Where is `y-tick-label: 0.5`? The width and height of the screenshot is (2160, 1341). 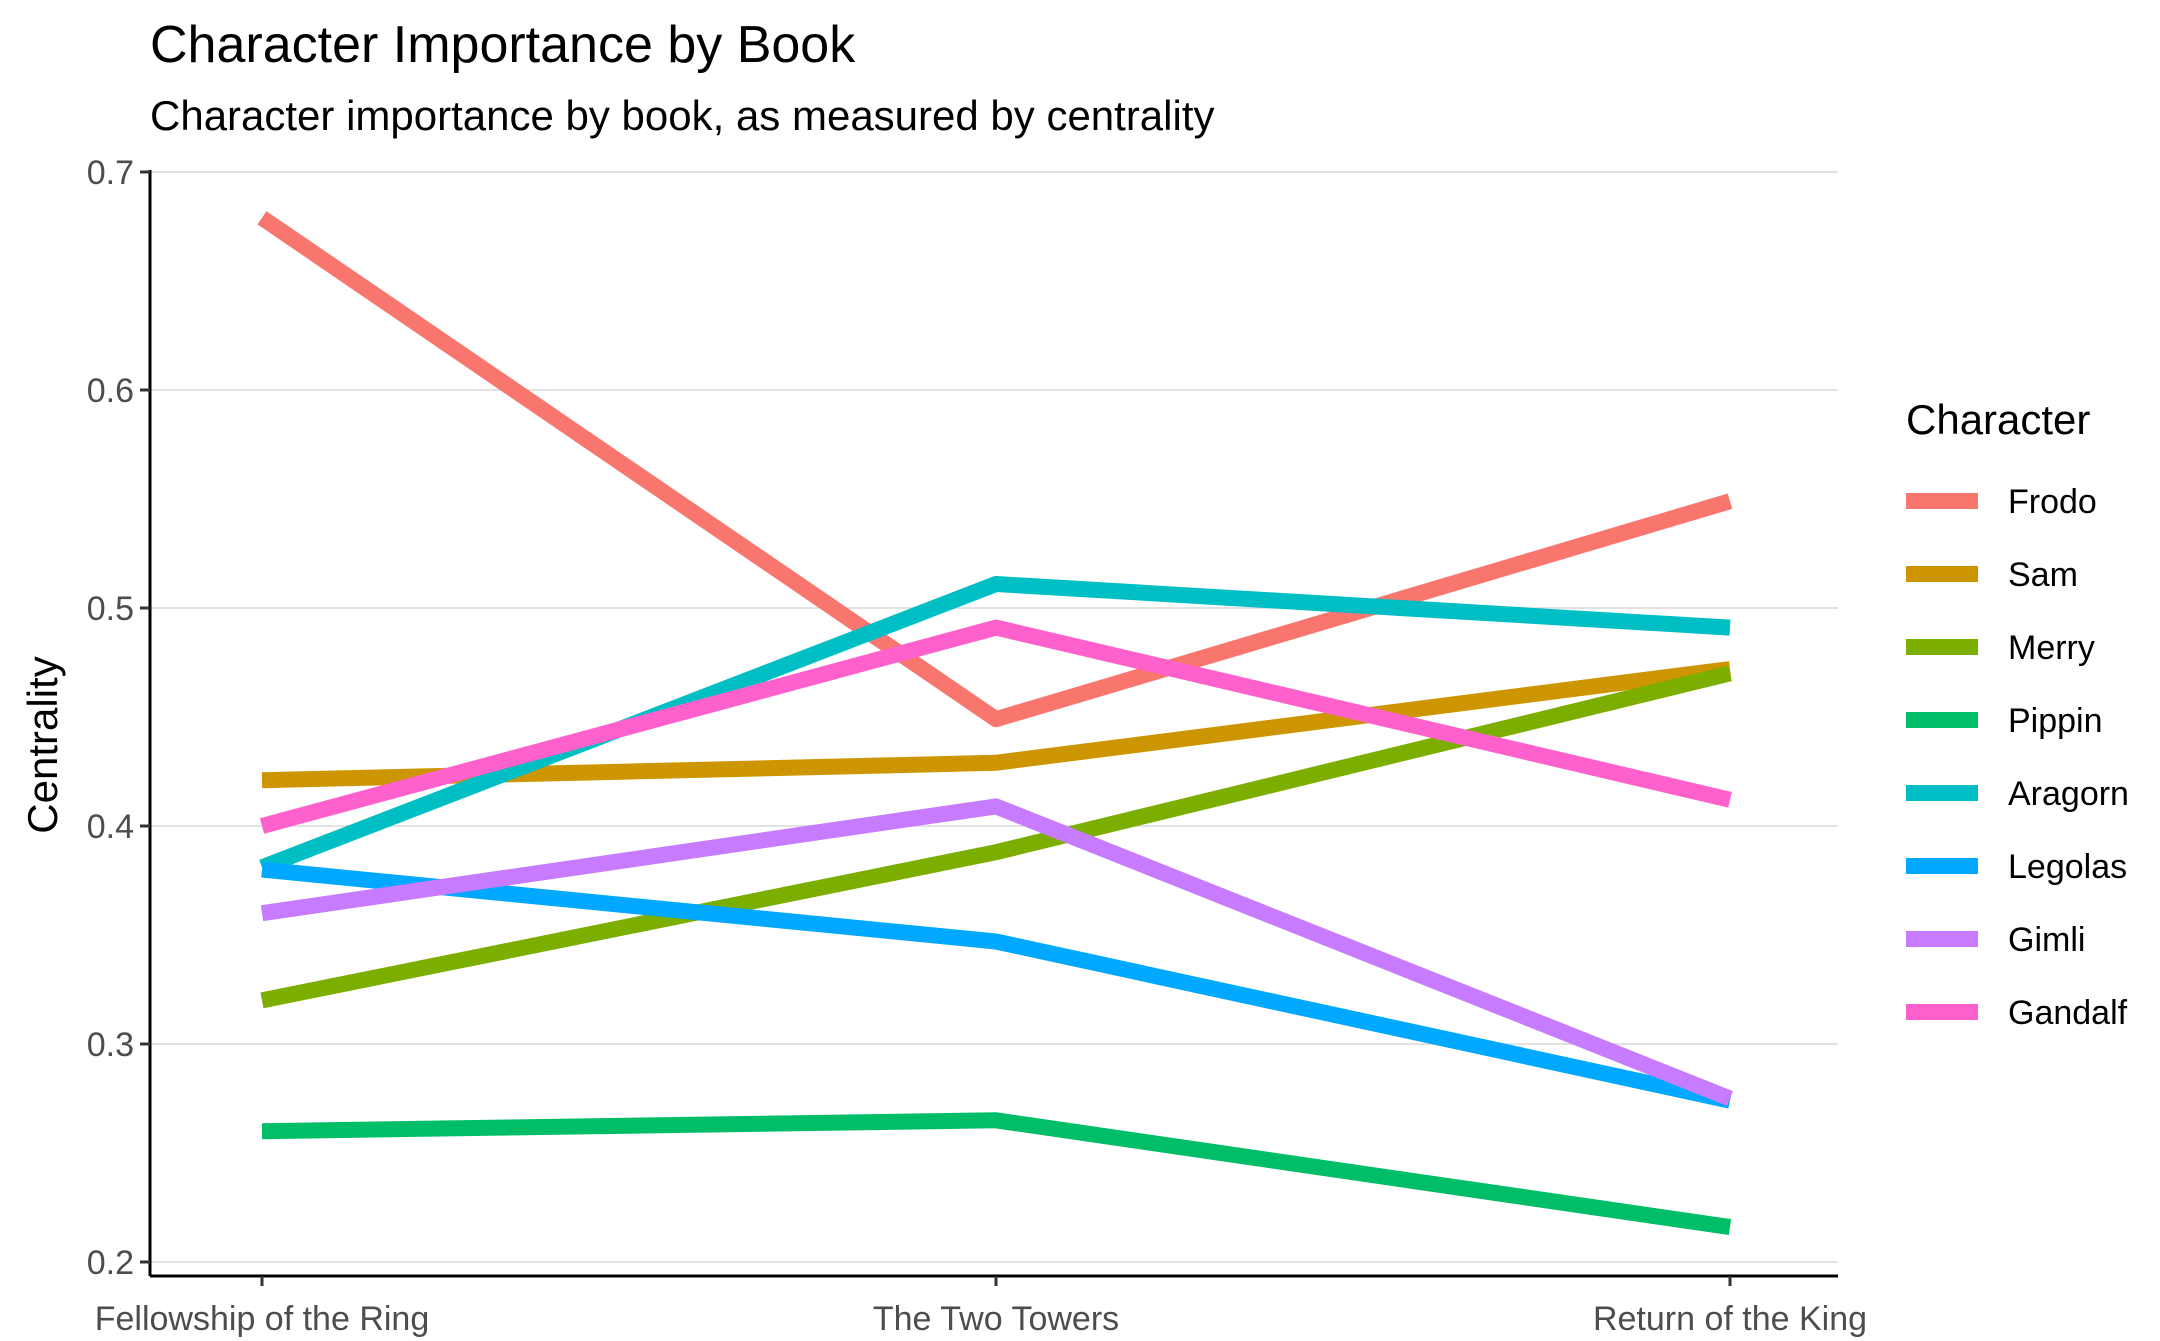
y-tick-label: 0.5 is located at coordinates (110, 609).